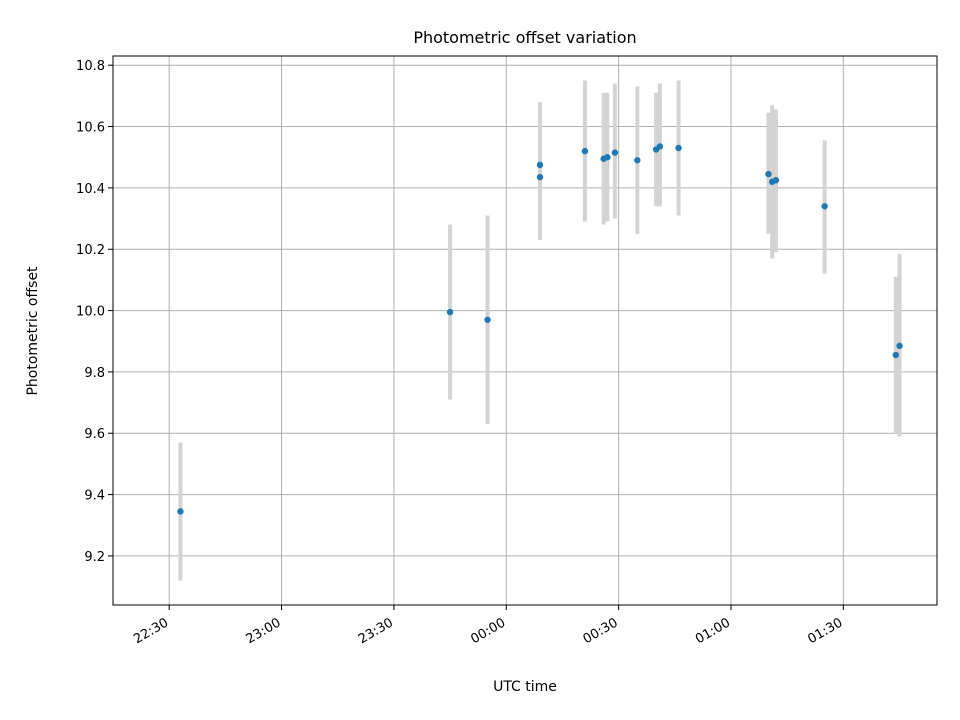  What do you see at coordinates (525, 687) in the screenshot?
I see `x-axis-label: UTC time` at bounding box center [525, 687].